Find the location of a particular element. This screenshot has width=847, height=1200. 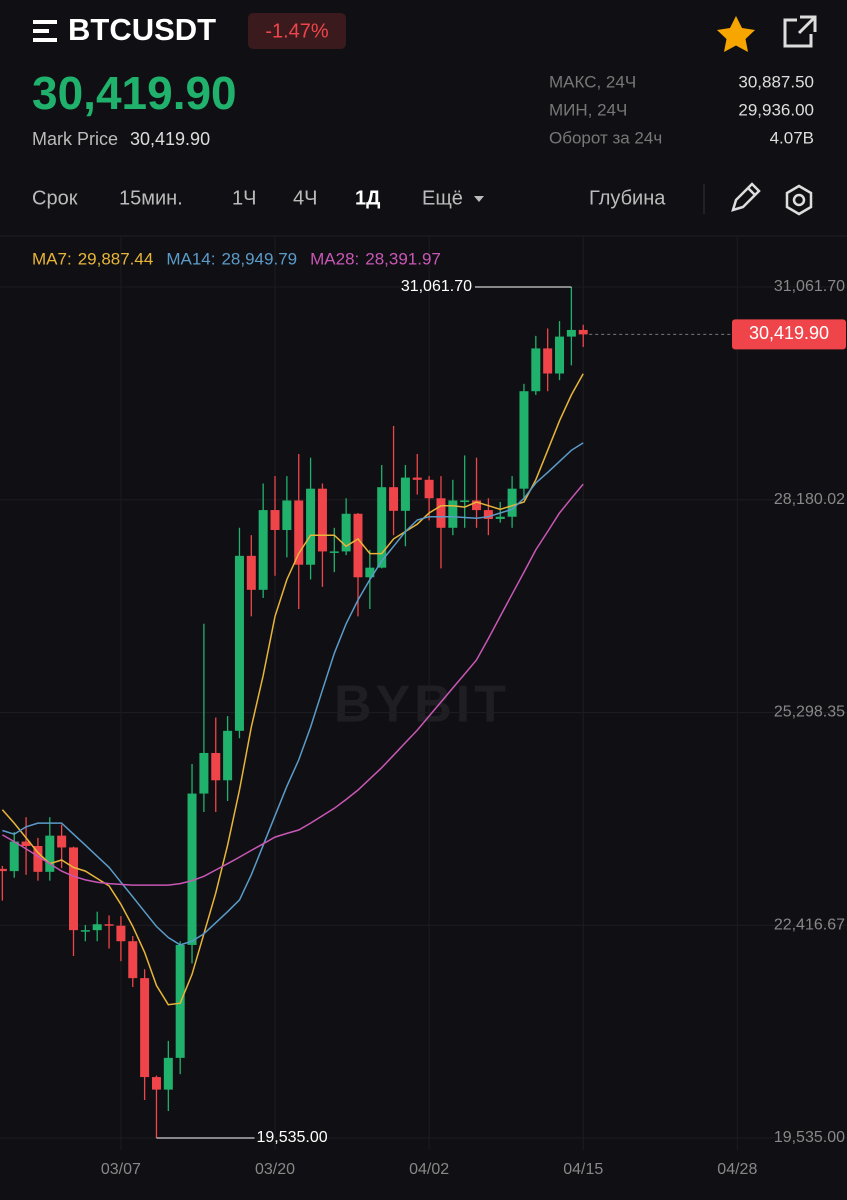

settings-icon is located at coordinates (799, 200).